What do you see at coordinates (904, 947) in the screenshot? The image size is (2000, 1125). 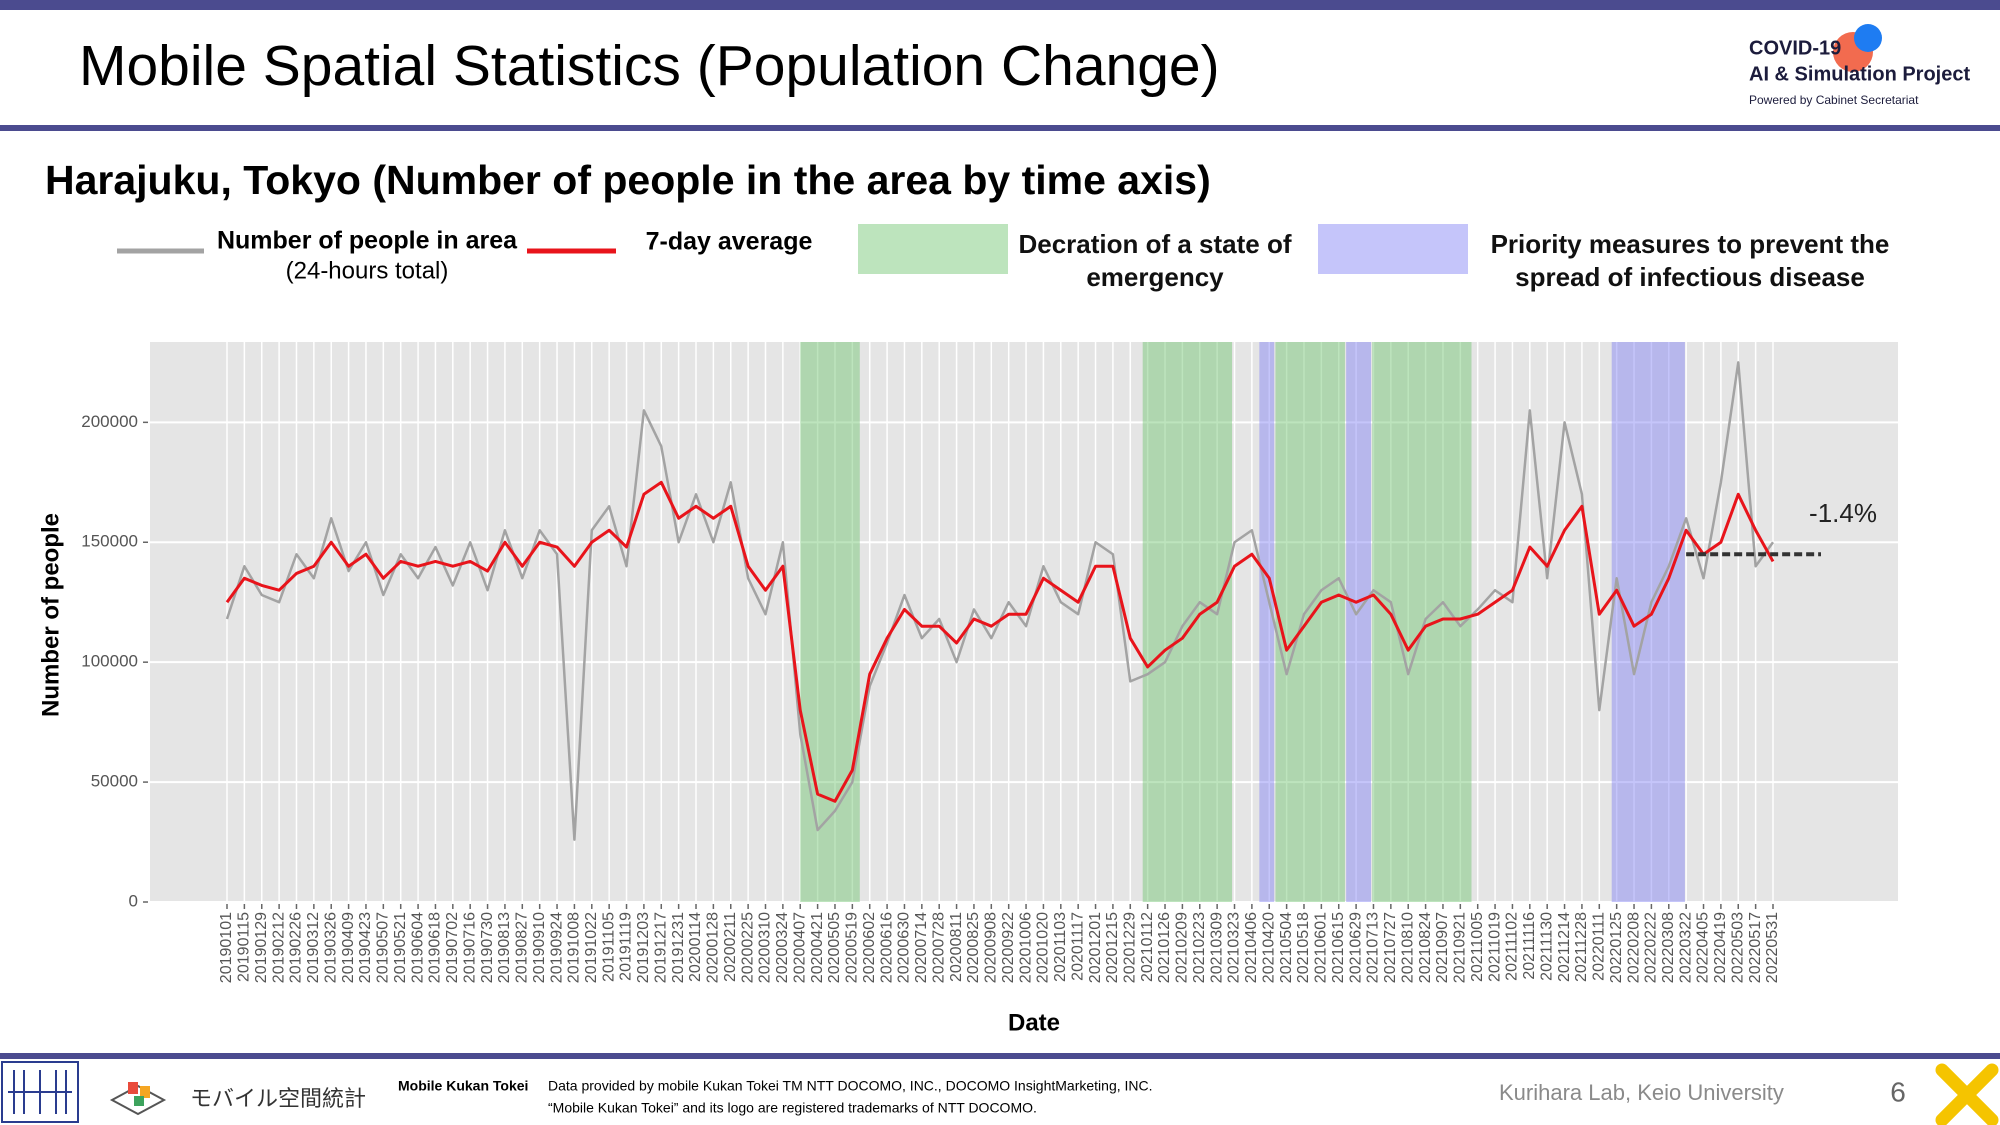 I see `x-tick-label: 20200630` at bounding box center [904, 947].